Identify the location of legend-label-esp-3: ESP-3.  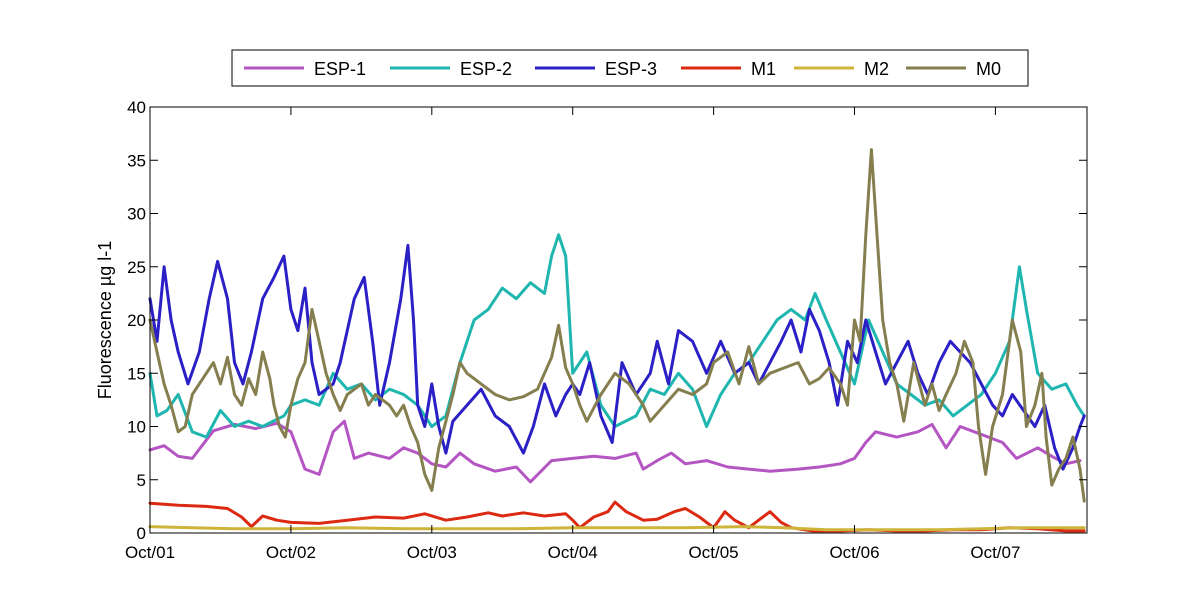
(631, 69).